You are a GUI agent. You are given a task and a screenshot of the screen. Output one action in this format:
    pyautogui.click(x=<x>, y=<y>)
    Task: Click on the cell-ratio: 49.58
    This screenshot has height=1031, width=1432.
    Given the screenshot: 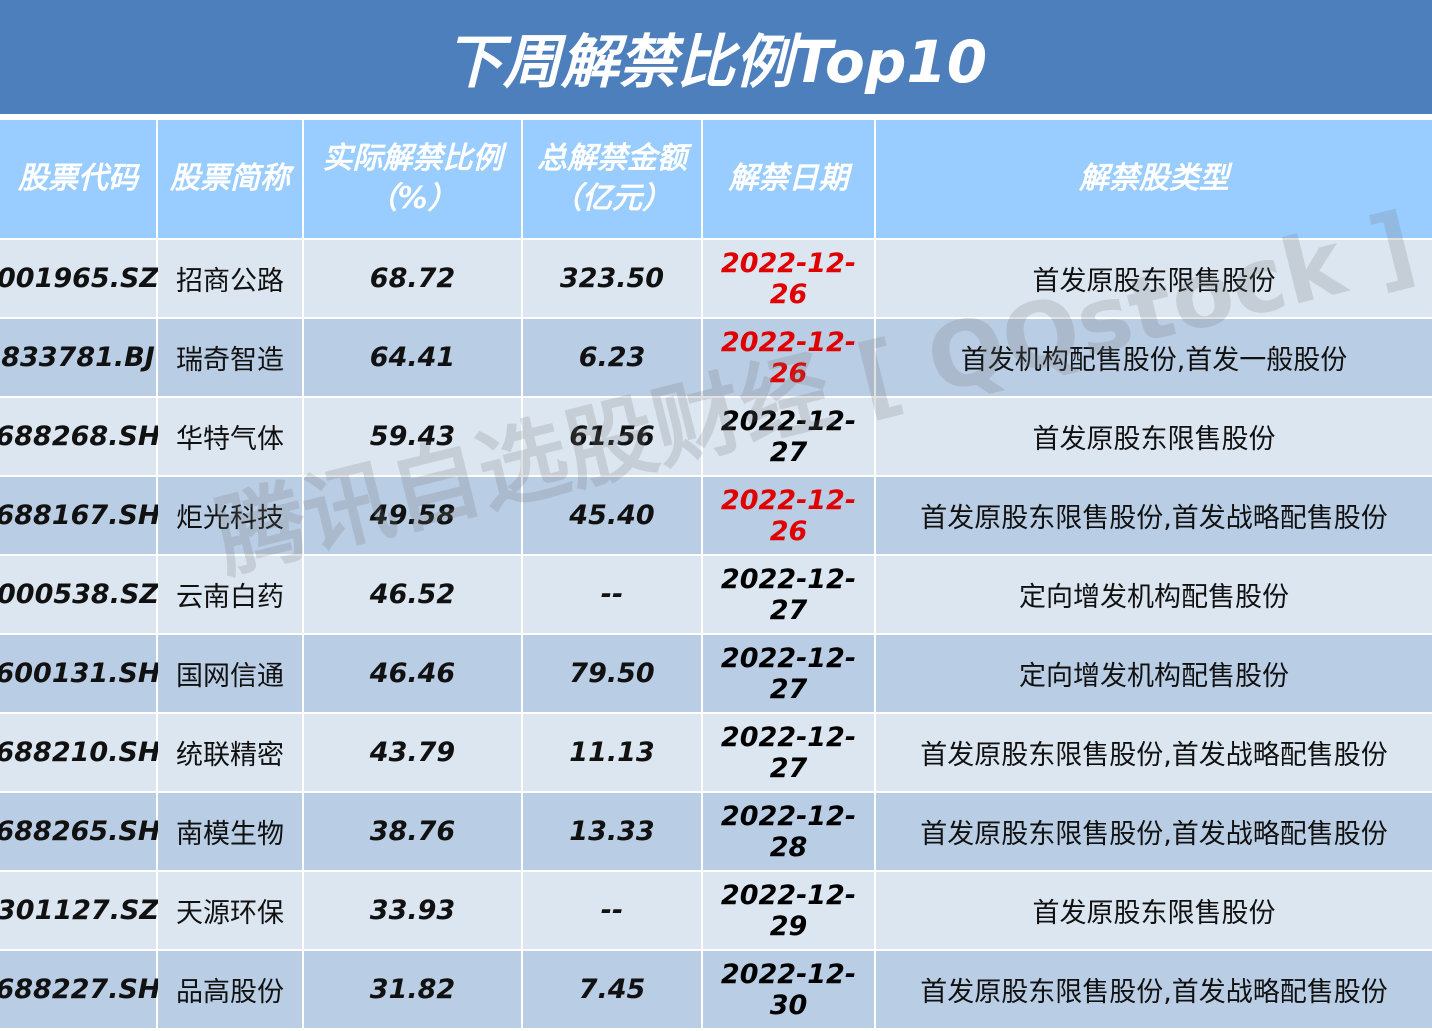 What is the action you would take?
    pyautogui.click(x=413, y=516)
    